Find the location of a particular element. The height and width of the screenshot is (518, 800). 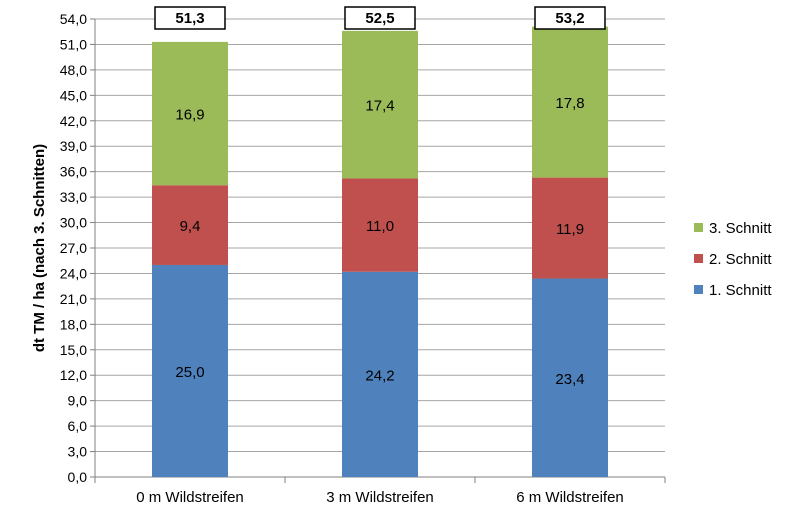

data-label: 17,8 is located at coordinates (569, 103).